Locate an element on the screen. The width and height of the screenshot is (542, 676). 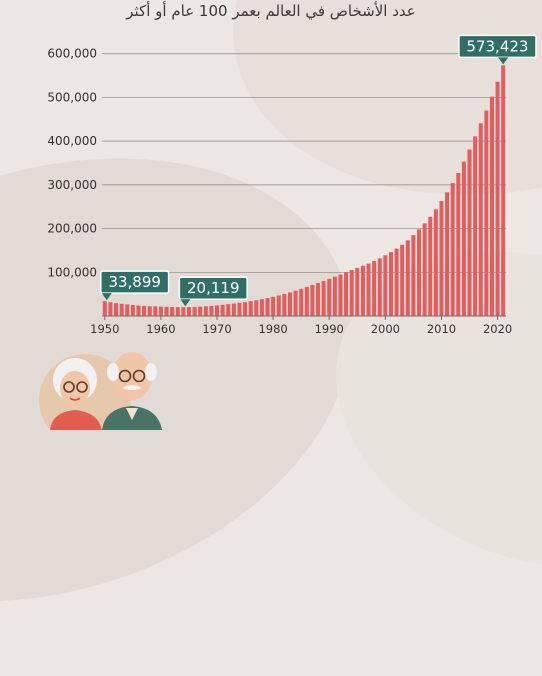
x-tick-label: 2010 is located at coordinates (441, 329).